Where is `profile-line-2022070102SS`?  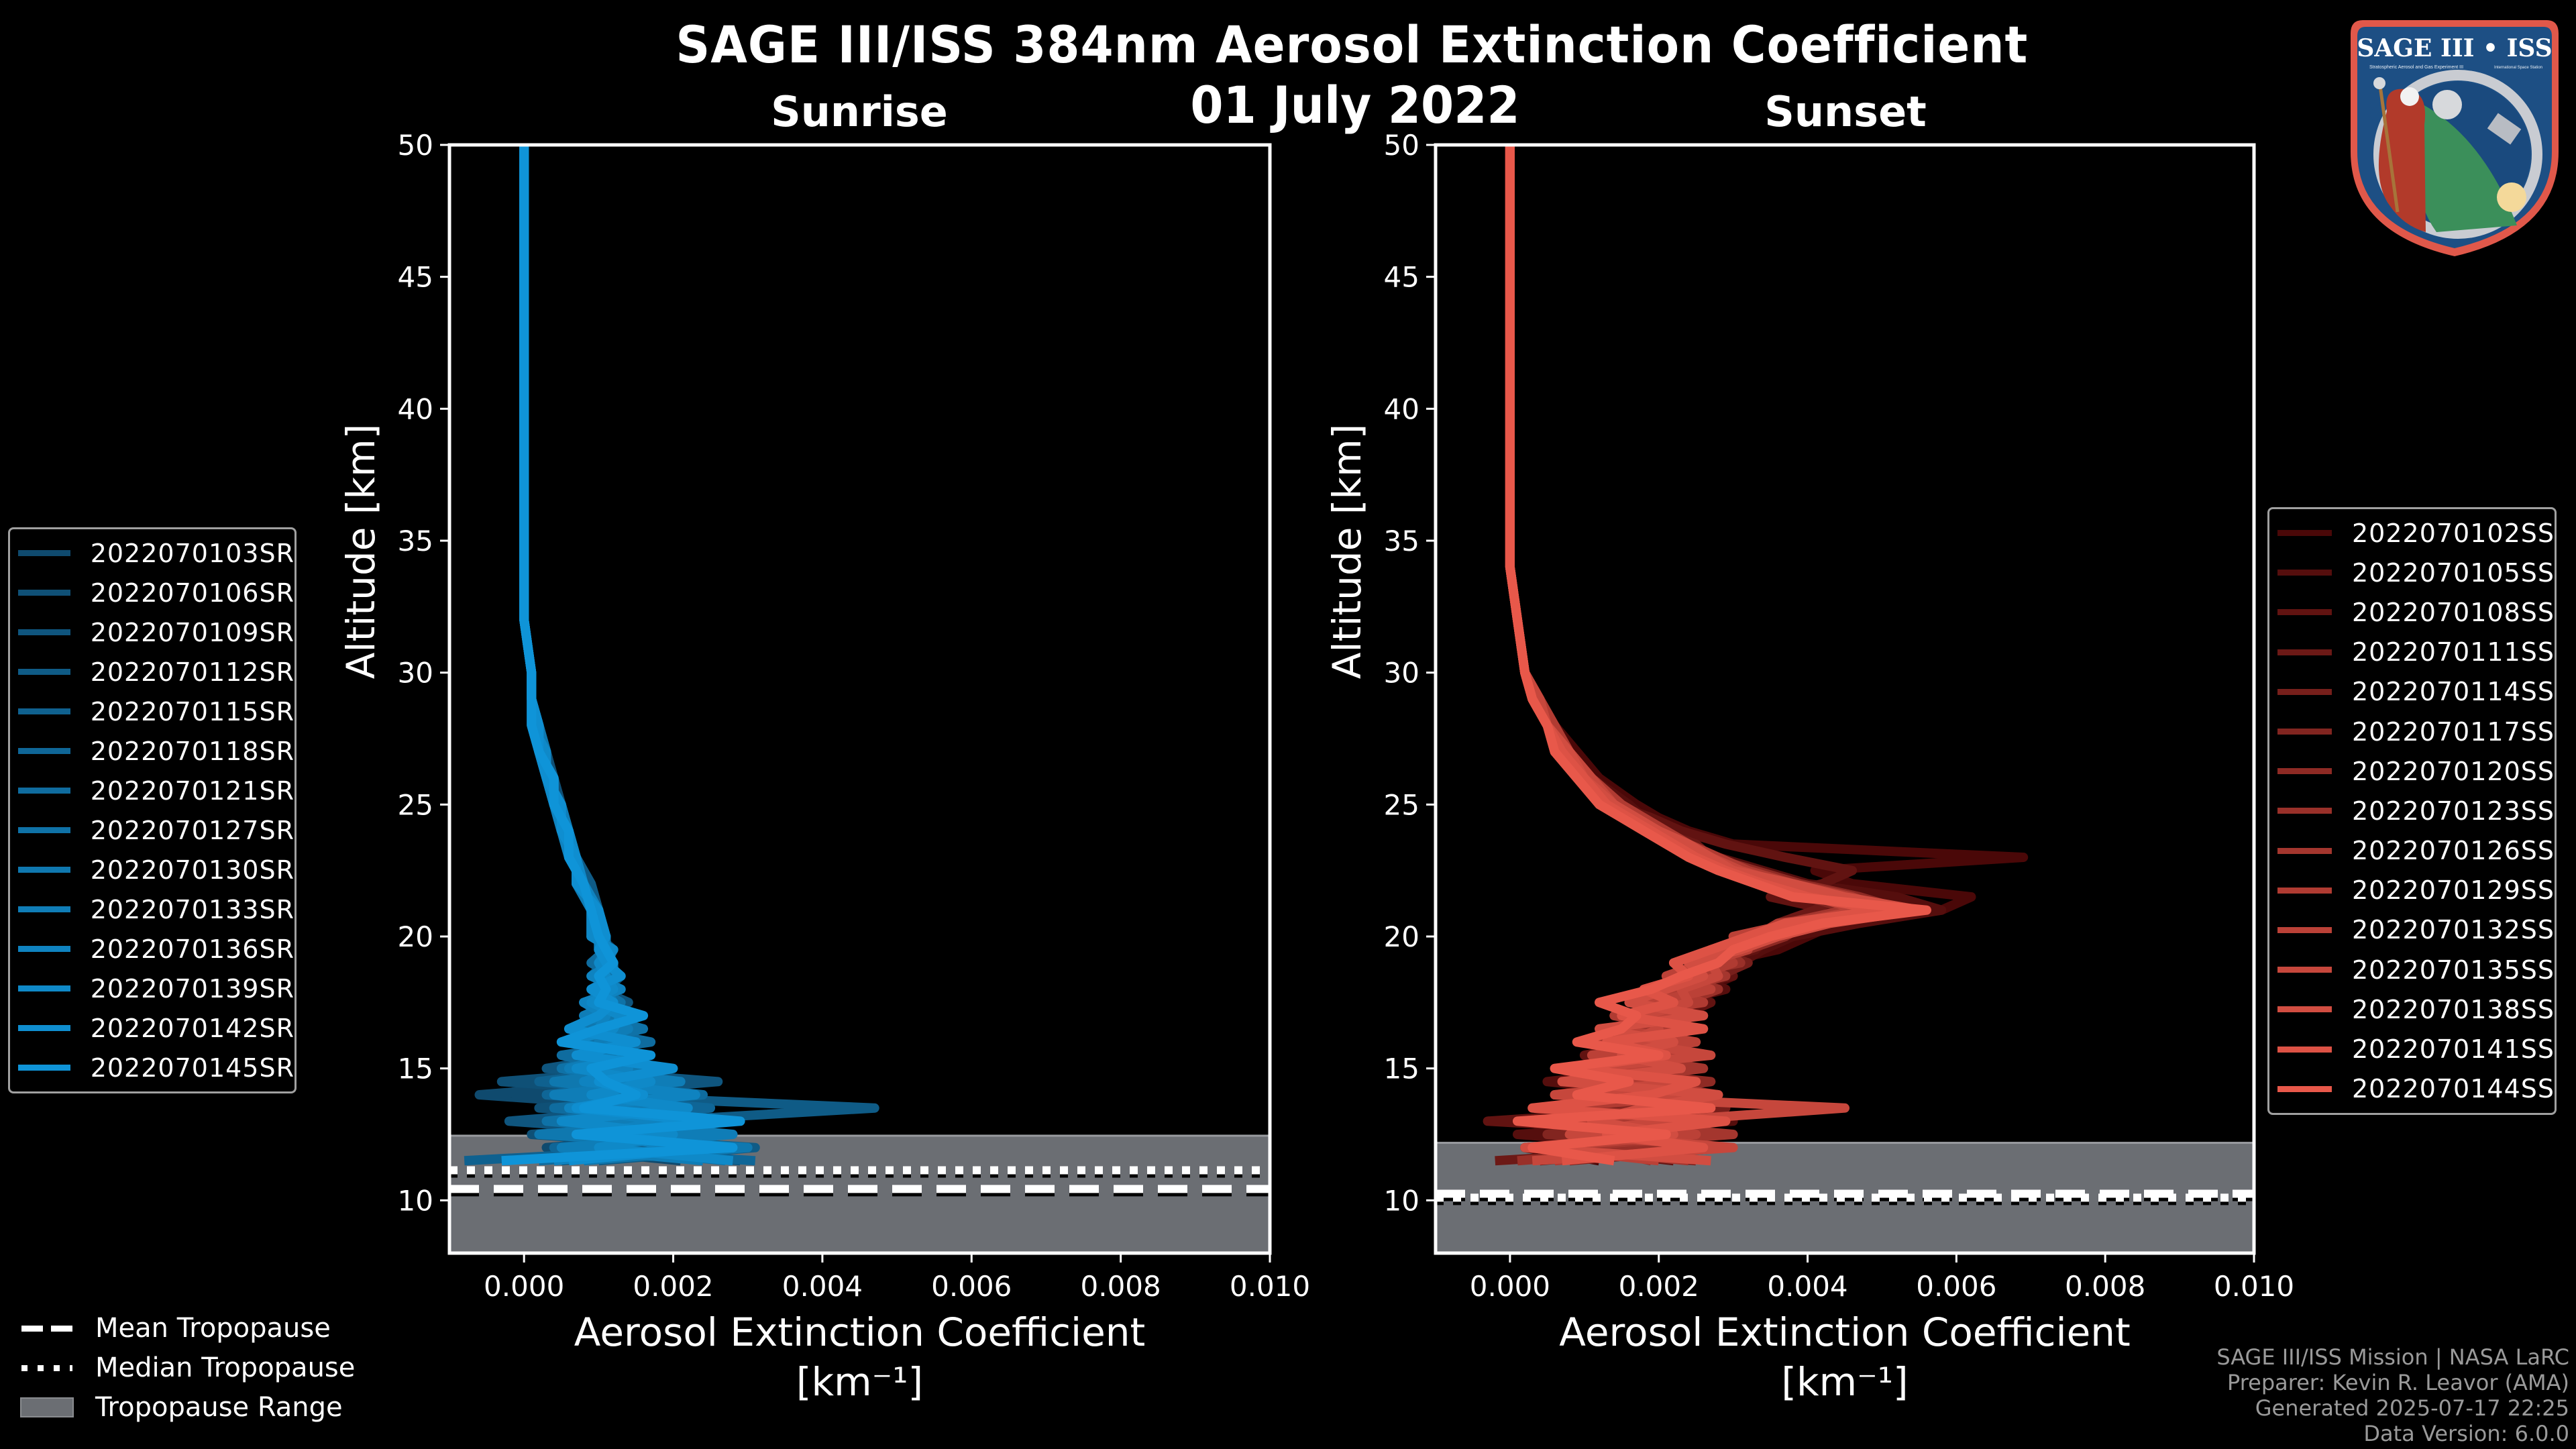
profile-line-2022070102SS is located at coordinates (1767, 655).